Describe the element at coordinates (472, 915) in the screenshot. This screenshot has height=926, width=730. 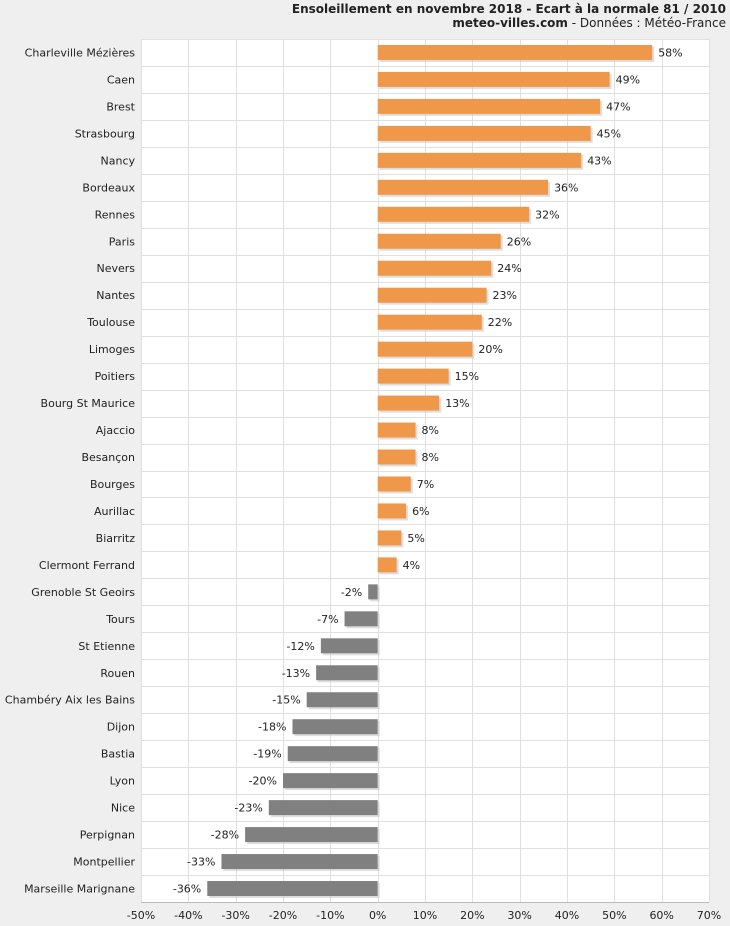
I see `x-tick-label: 20%` at that location.